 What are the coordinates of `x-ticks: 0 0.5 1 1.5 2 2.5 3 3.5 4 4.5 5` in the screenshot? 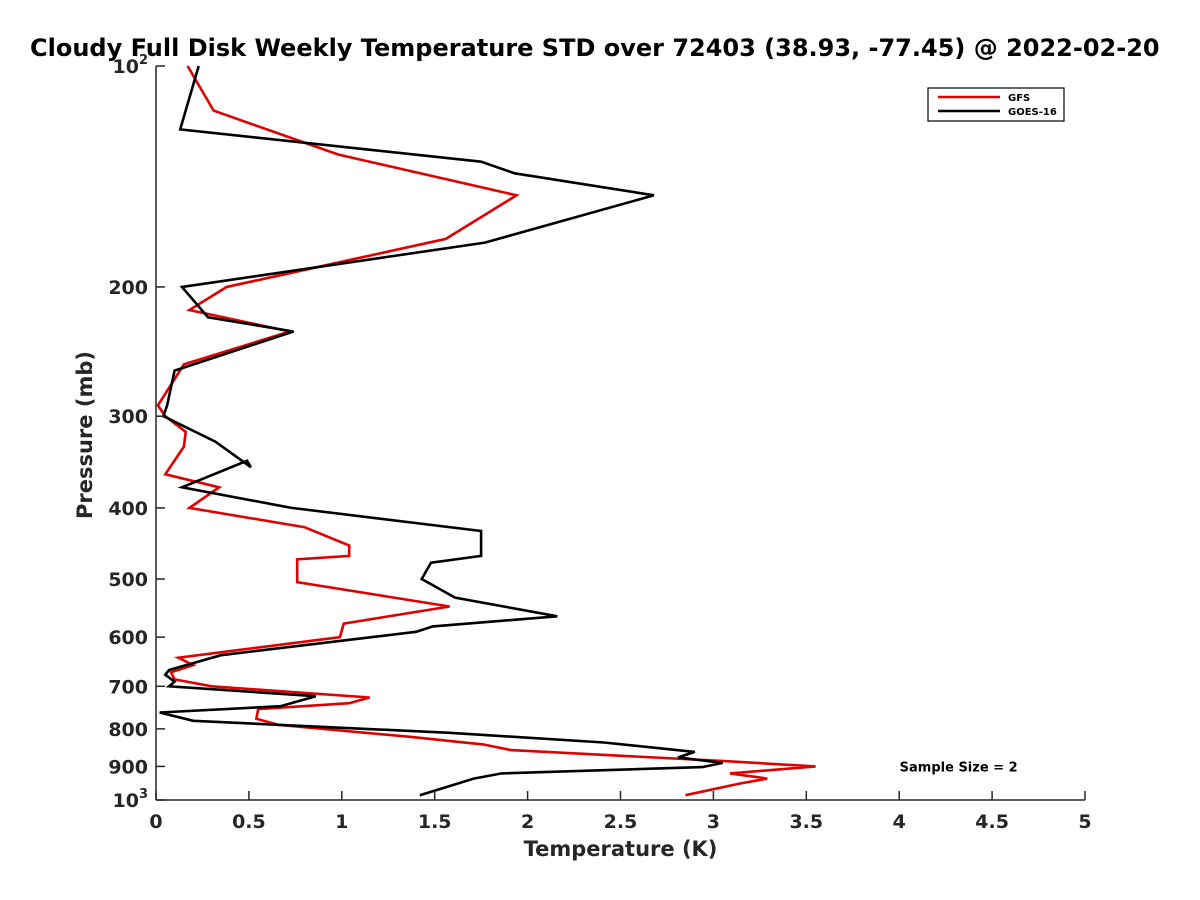 It's located at (620, 812).